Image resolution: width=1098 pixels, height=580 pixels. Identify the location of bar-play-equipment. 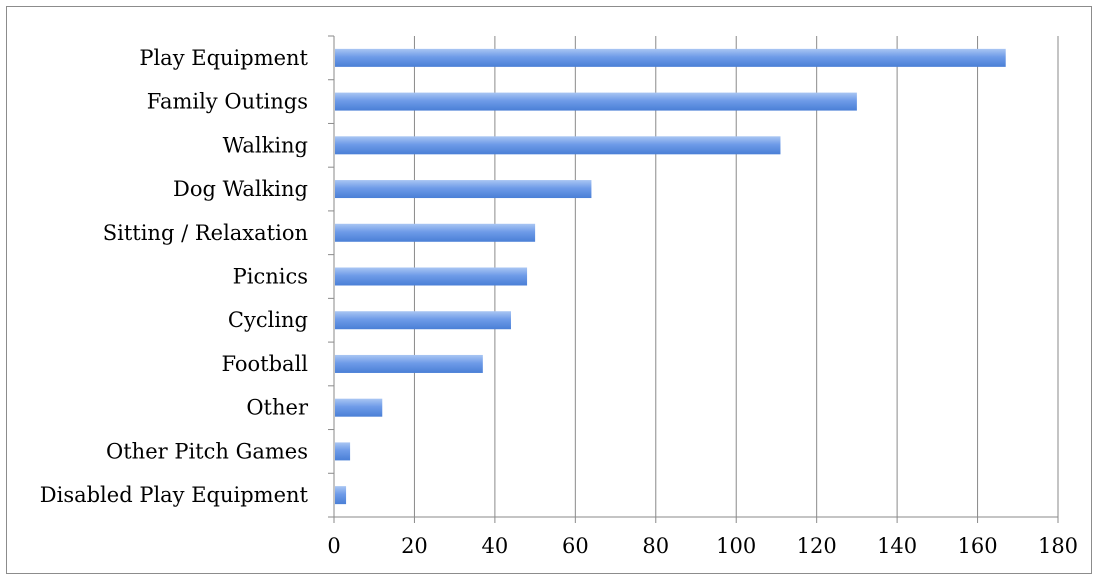
(670, 57).